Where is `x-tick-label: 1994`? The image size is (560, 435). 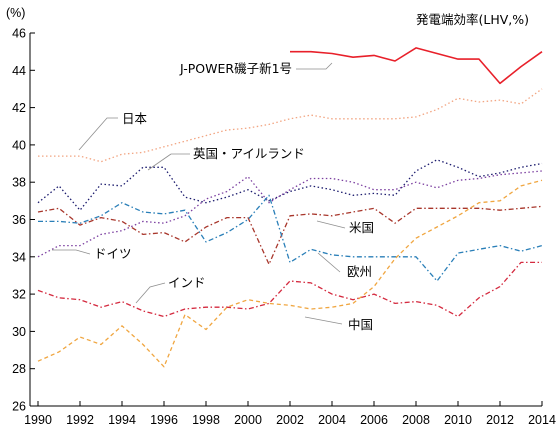 x-tick-label: 1994 is located at coordinates (122, 420).